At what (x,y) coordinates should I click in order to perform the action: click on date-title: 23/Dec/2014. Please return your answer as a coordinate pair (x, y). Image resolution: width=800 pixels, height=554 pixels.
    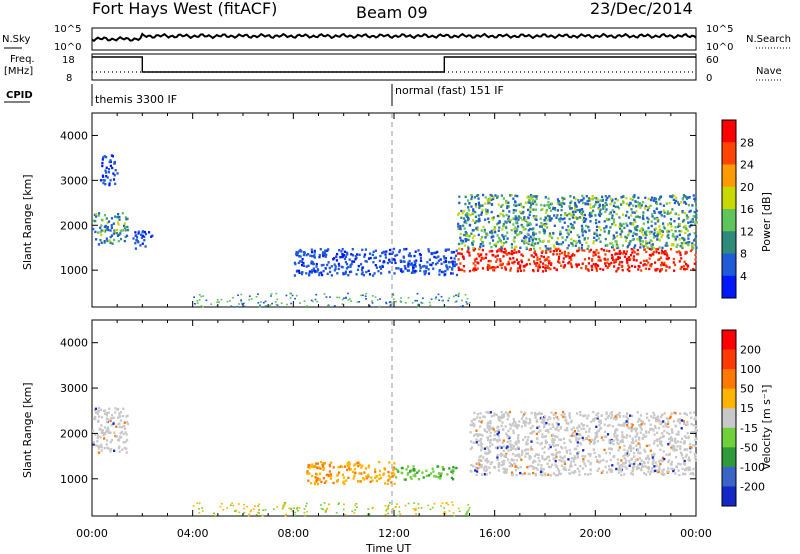
    Looking at the image, I should click on (641, 9).